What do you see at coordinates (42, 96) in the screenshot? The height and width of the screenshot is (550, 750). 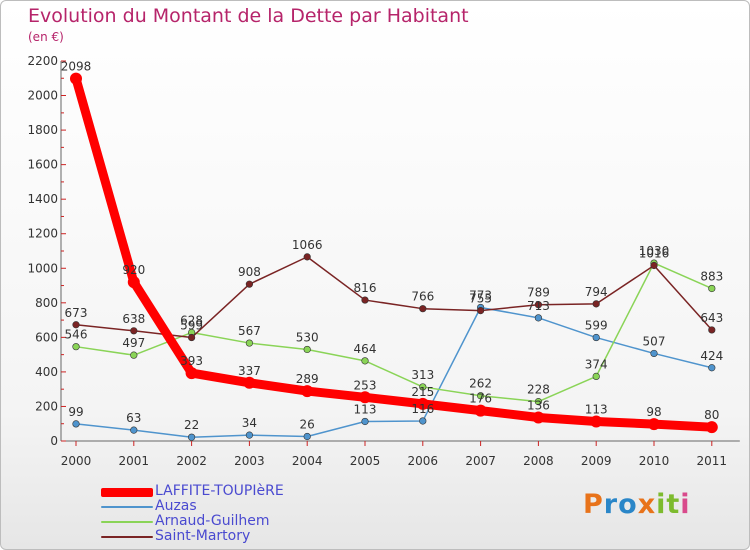 I see `y-tick-label: 2000` at bounding box center [42, 96].